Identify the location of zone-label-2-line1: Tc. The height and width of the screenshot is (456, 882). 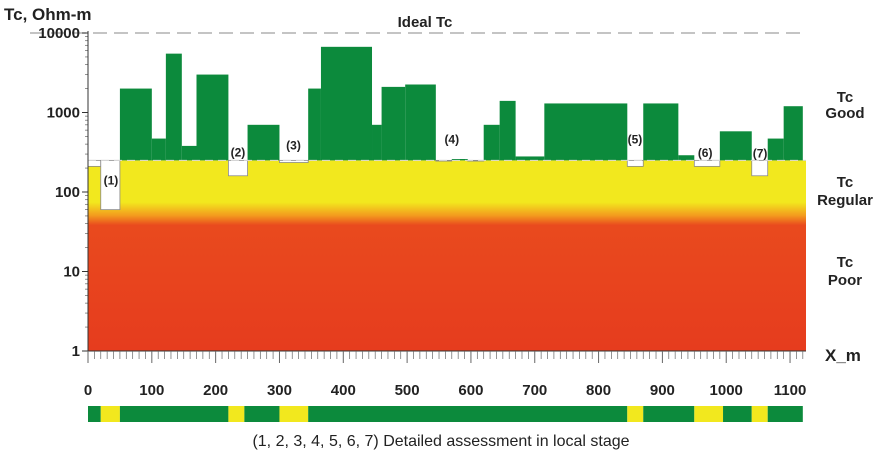
(845, 262).